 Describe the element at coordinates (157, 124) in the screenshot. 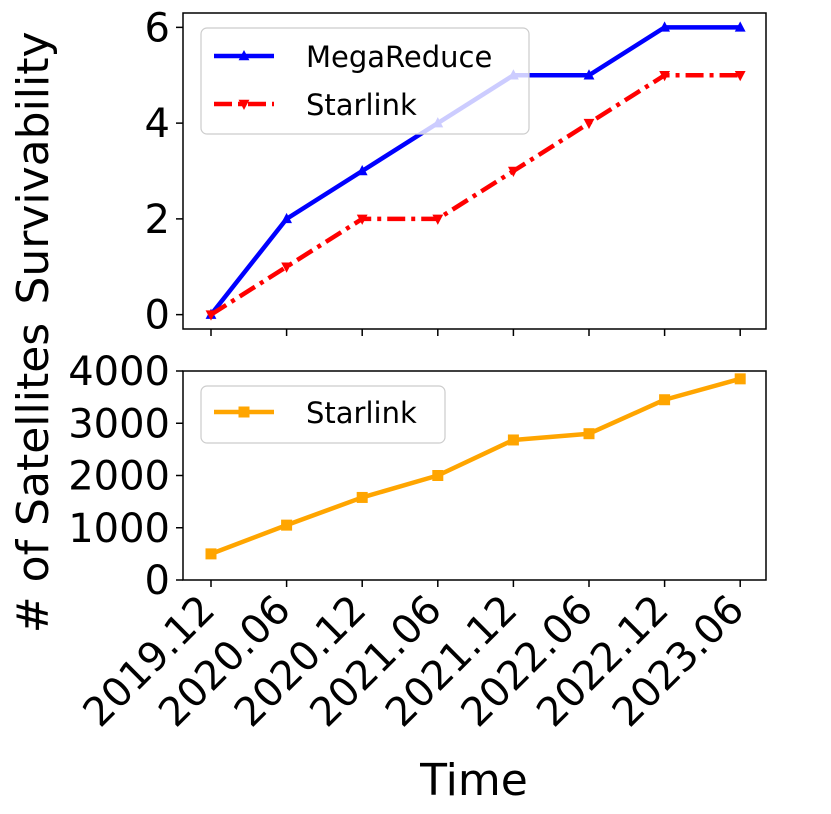

I see `survivability-y-tick-label-2: 4` at that location.